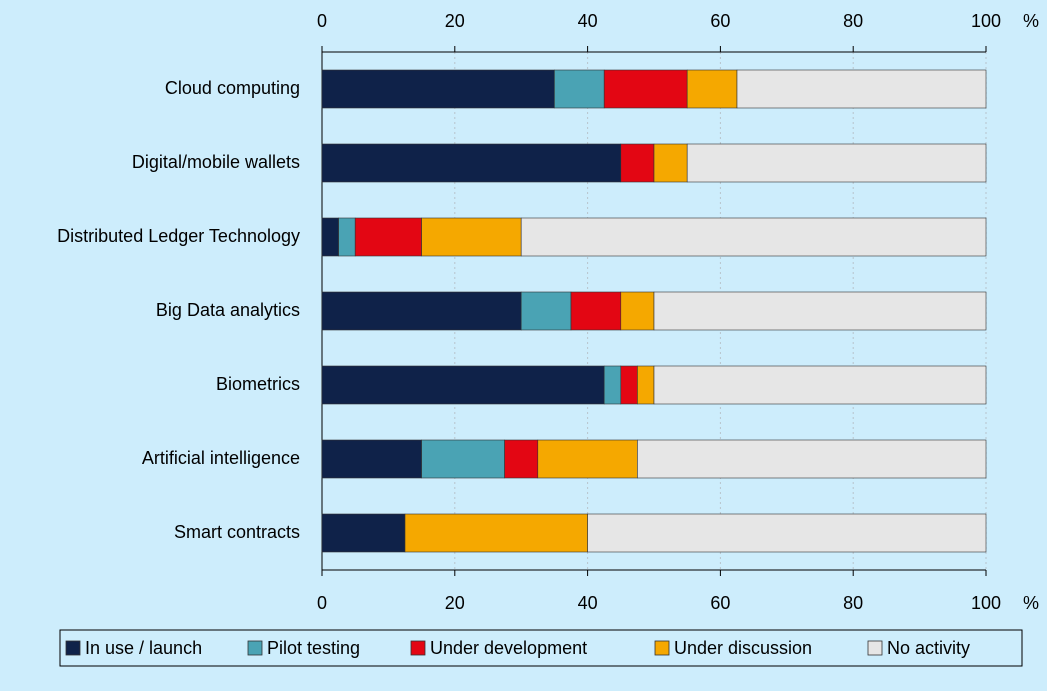 The height and width of the screenshot is (691, 1047). What do you see at coordinates (143, 648) in the screenshot?
I see `legend-label: In use / launch` at bounding box center [143, 648].